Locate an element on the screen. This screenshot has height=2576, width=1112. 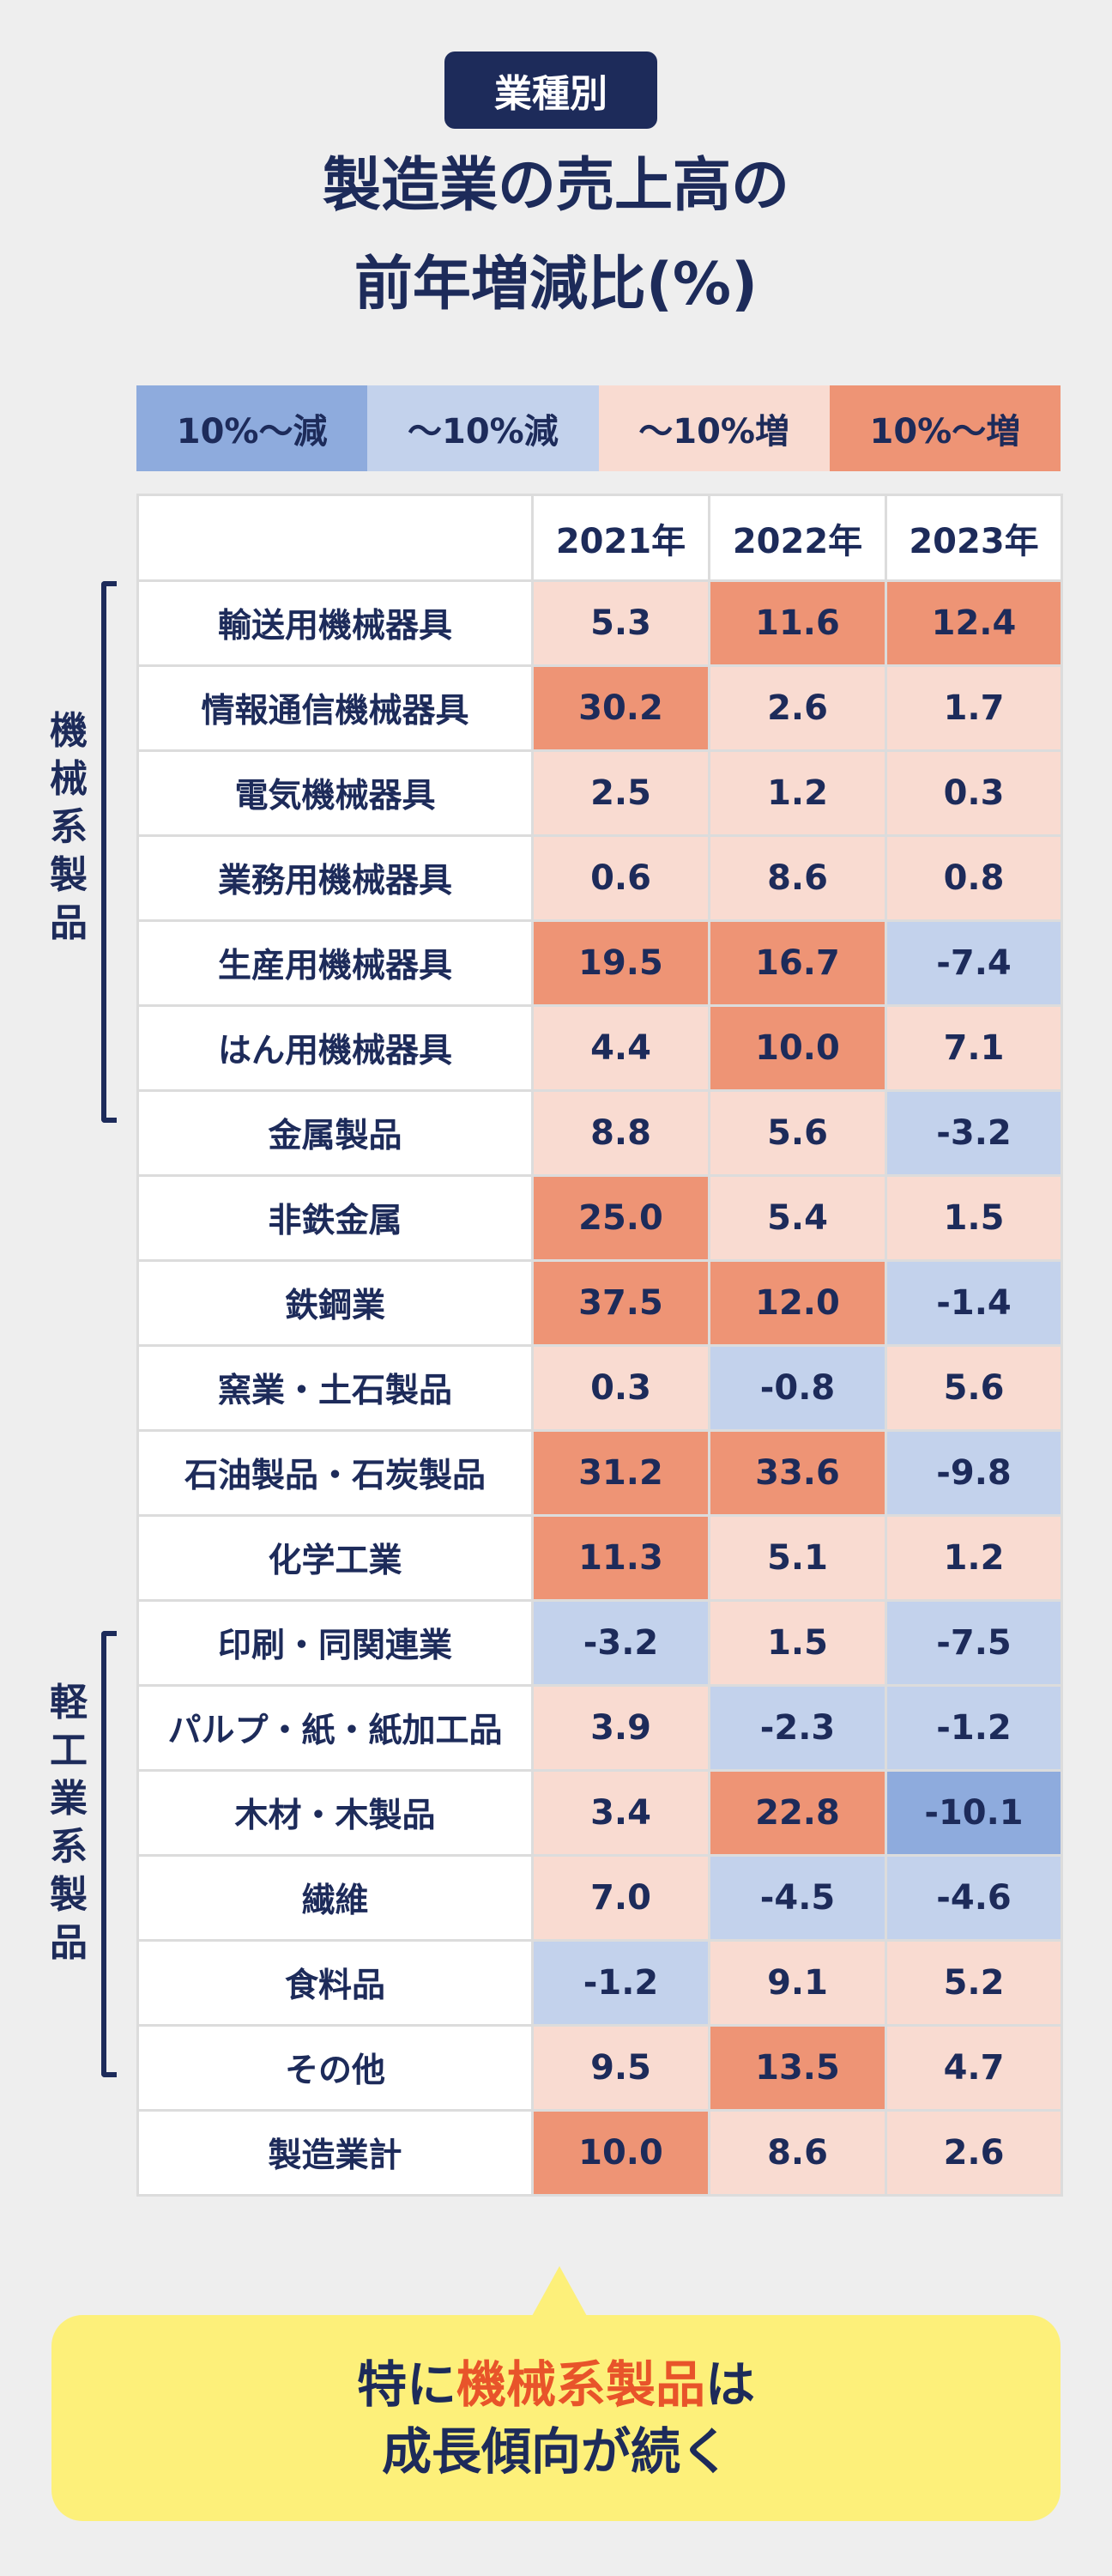
value-cell: -2.3 is located at coordinates (798, 1728).